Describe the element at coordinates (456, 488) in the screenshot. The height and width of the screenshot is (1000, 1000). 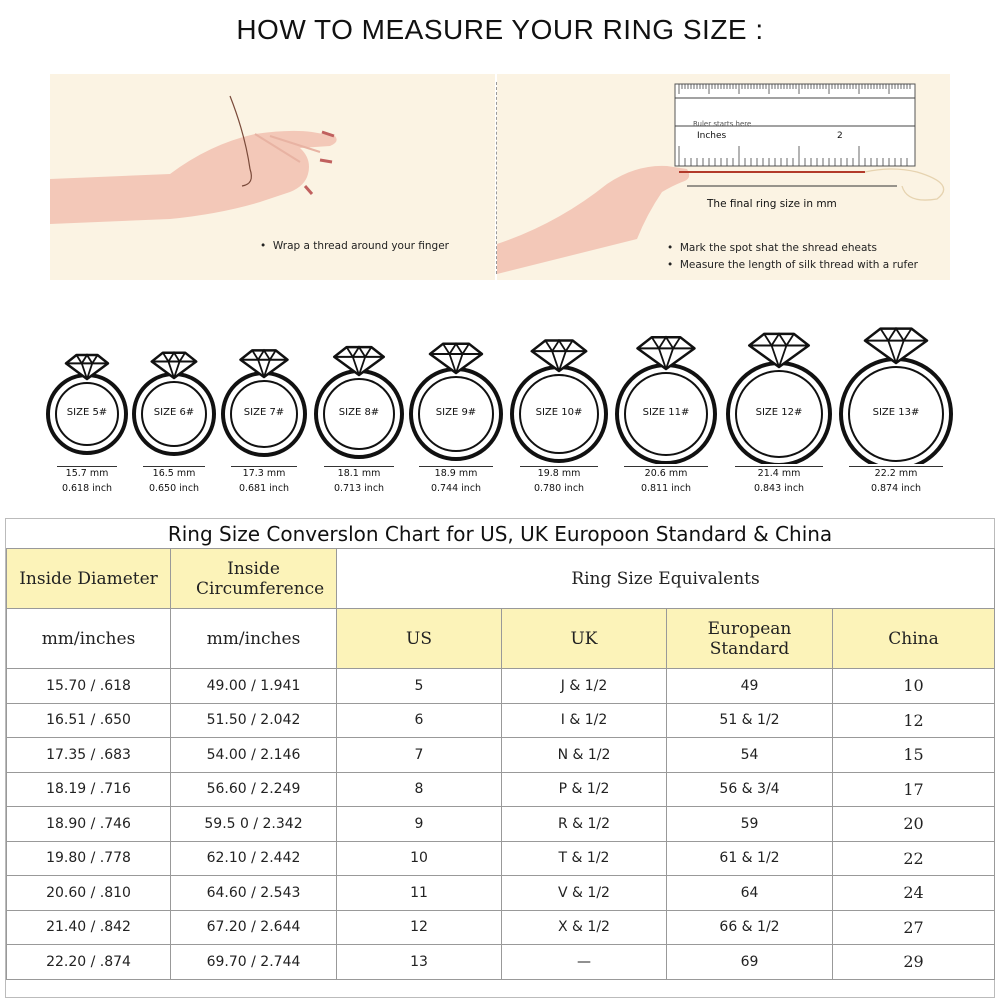
I see `ring-inch: 0.744 inch` at that location.